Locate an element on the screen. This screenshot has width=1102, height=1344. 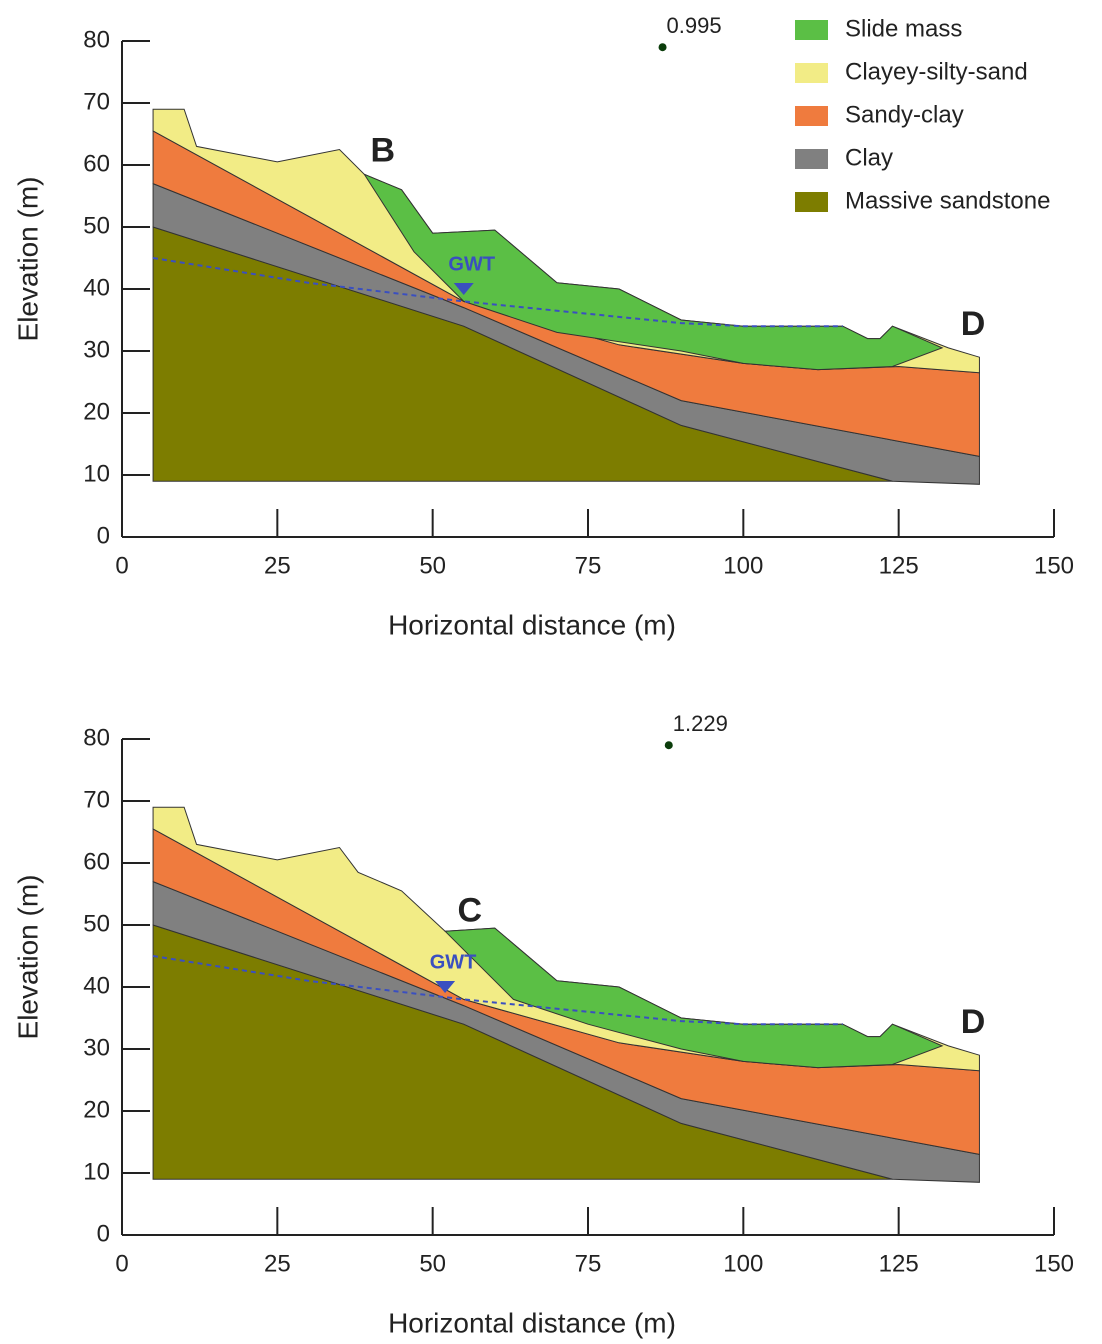
legend-label: Sandy-clay is located at coordinates (904, 114).